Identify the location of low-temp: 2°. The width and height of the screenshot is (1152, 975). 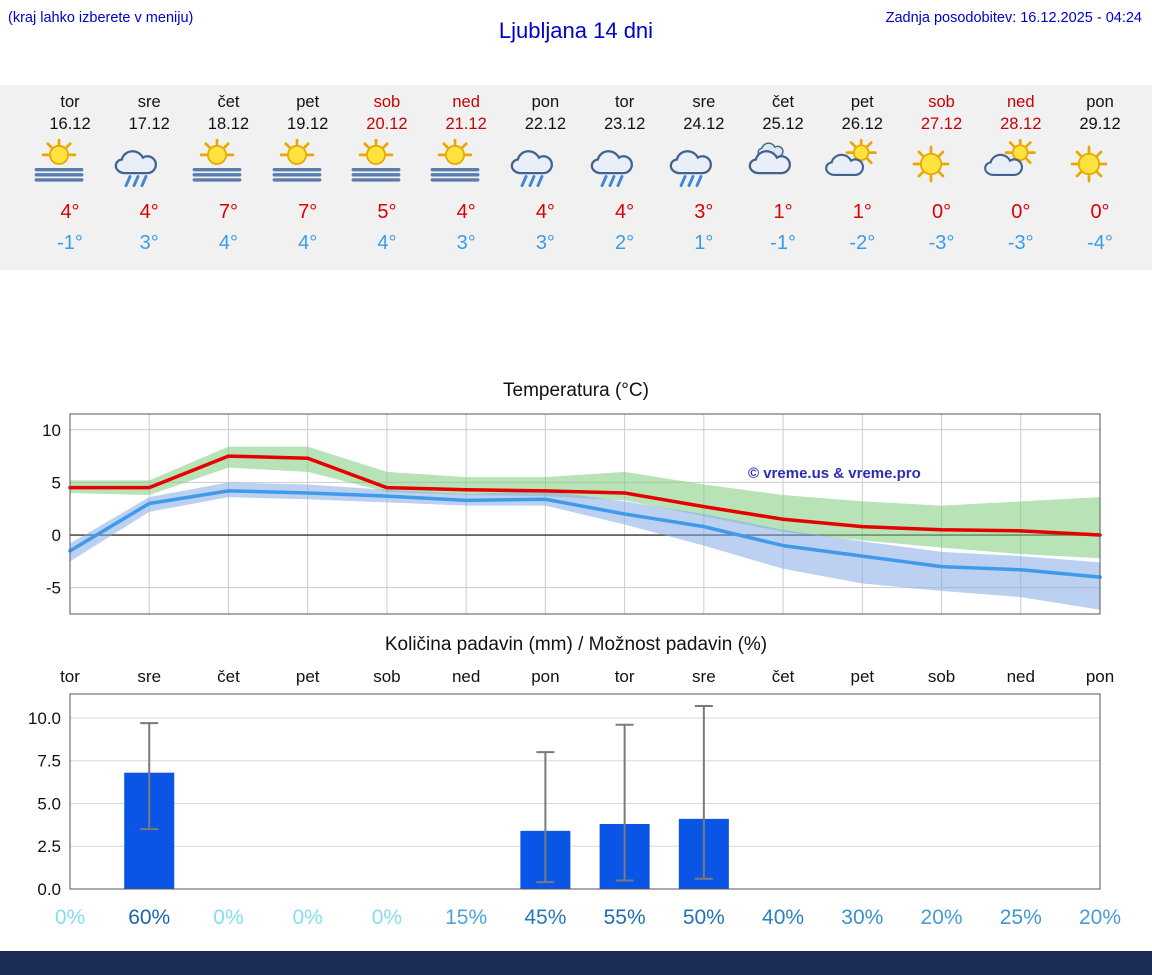
(625, 243).